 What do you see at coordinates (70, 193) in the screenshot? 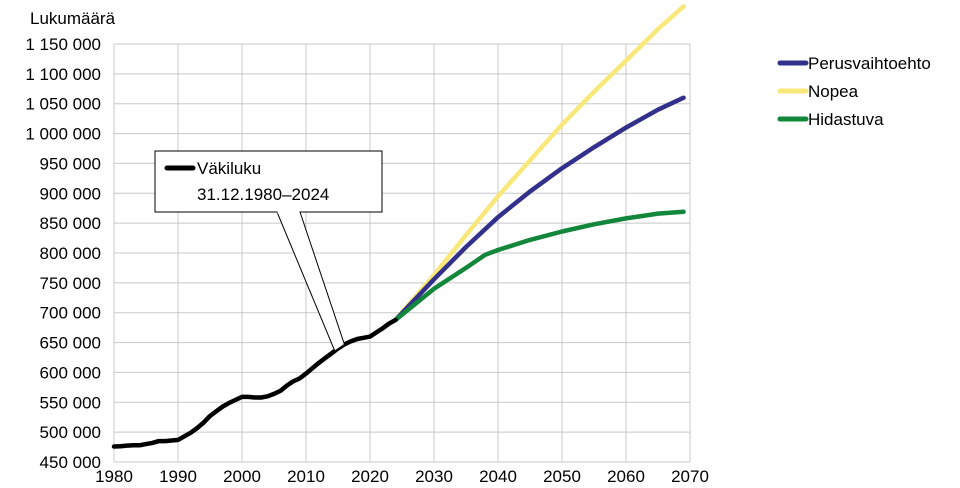
I see `y-tick-label: 900 000` at bounding box center [70, 193].